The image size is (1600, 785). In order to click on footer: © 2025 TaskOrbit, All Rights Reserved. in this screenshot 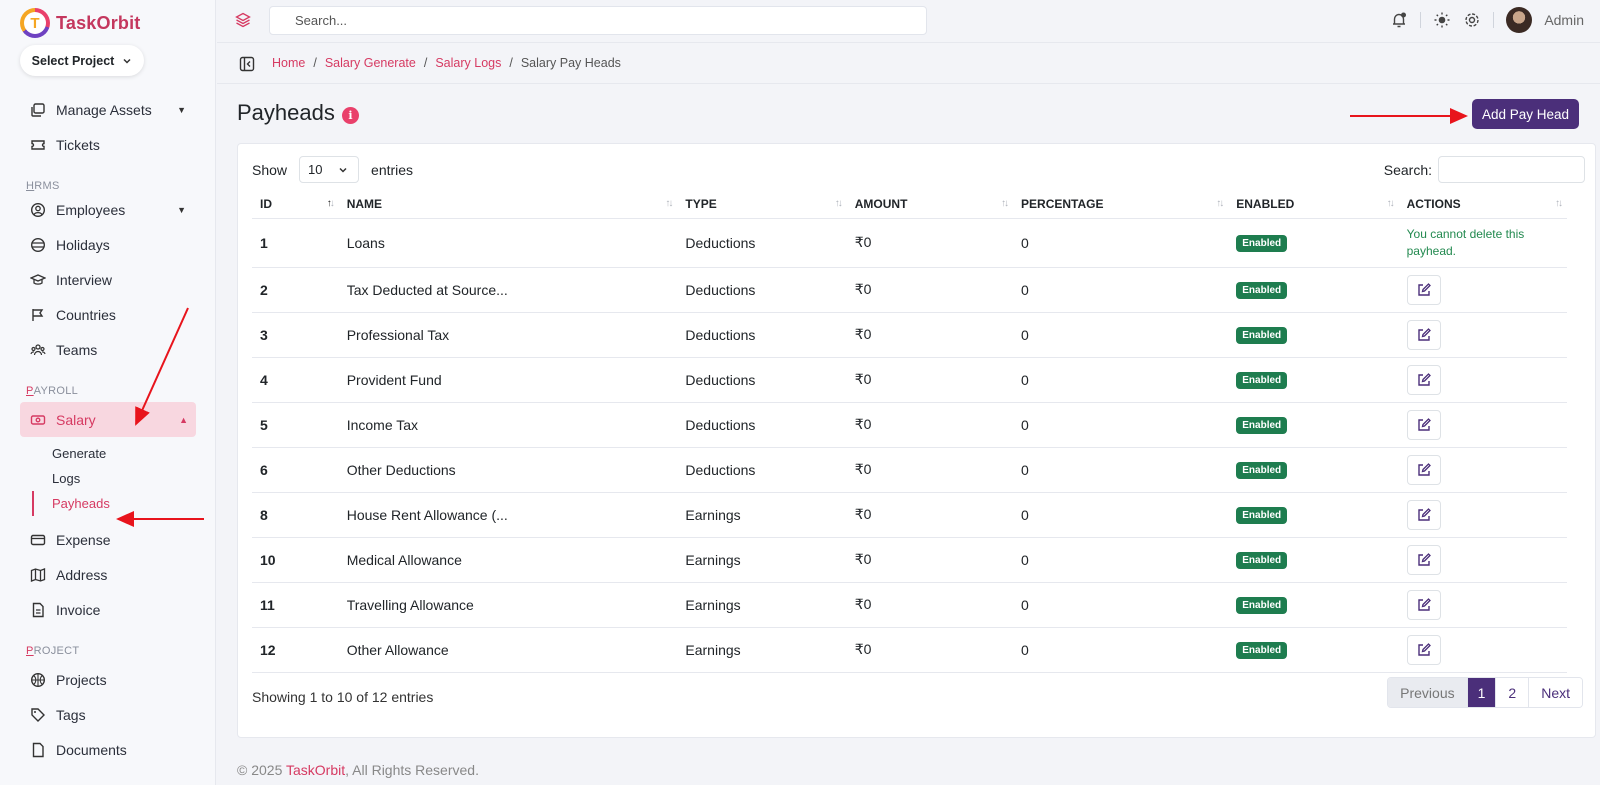, I will do `click(358, 770)`.